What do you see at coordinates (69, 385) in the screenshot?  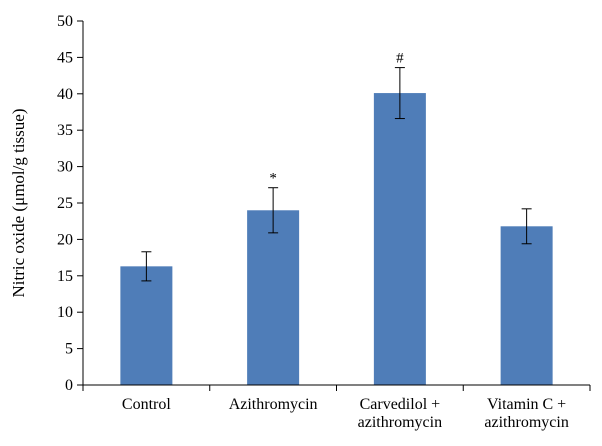 I see `y-tick-label: 0` at bounding box center [69, 385].